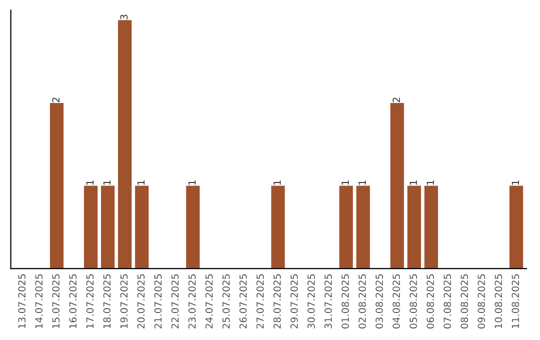 This screenshot has height=340, width=540. What do you see at coordinates (226, 301) in the screenshot?
I see `x-tick-label: 25.07.2025` at bounding box center [226, 301].